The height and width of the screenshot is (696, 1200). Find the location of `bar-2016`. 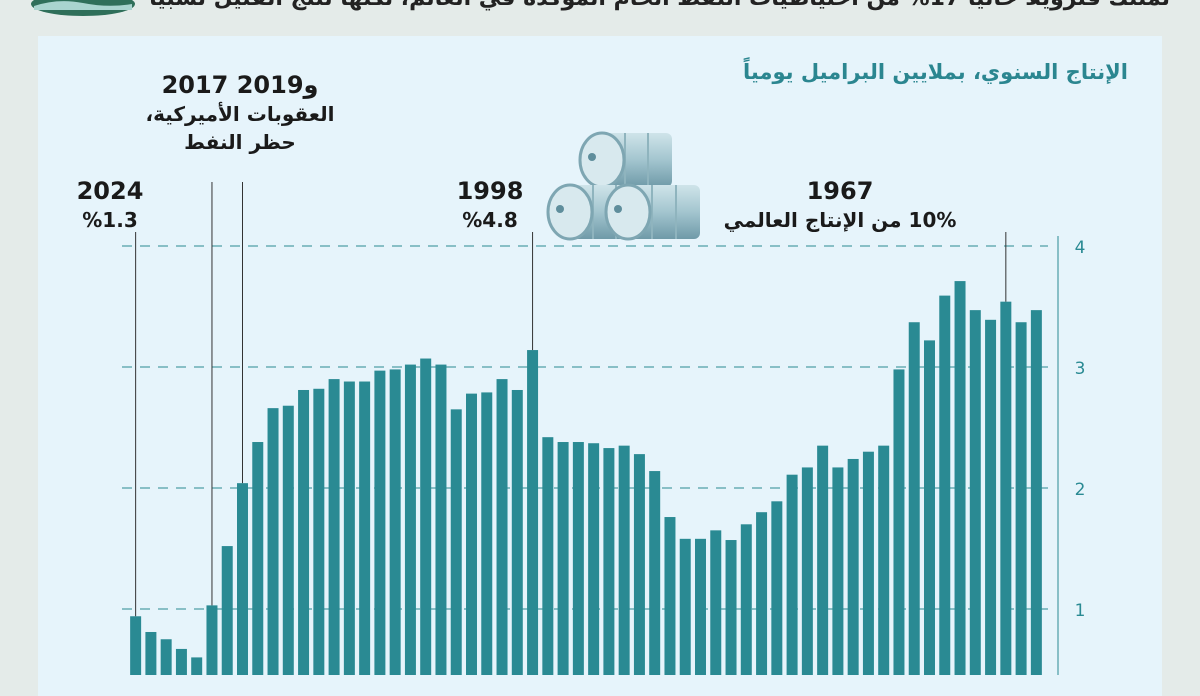

bar-2016 is located at coordinates (258, 558).